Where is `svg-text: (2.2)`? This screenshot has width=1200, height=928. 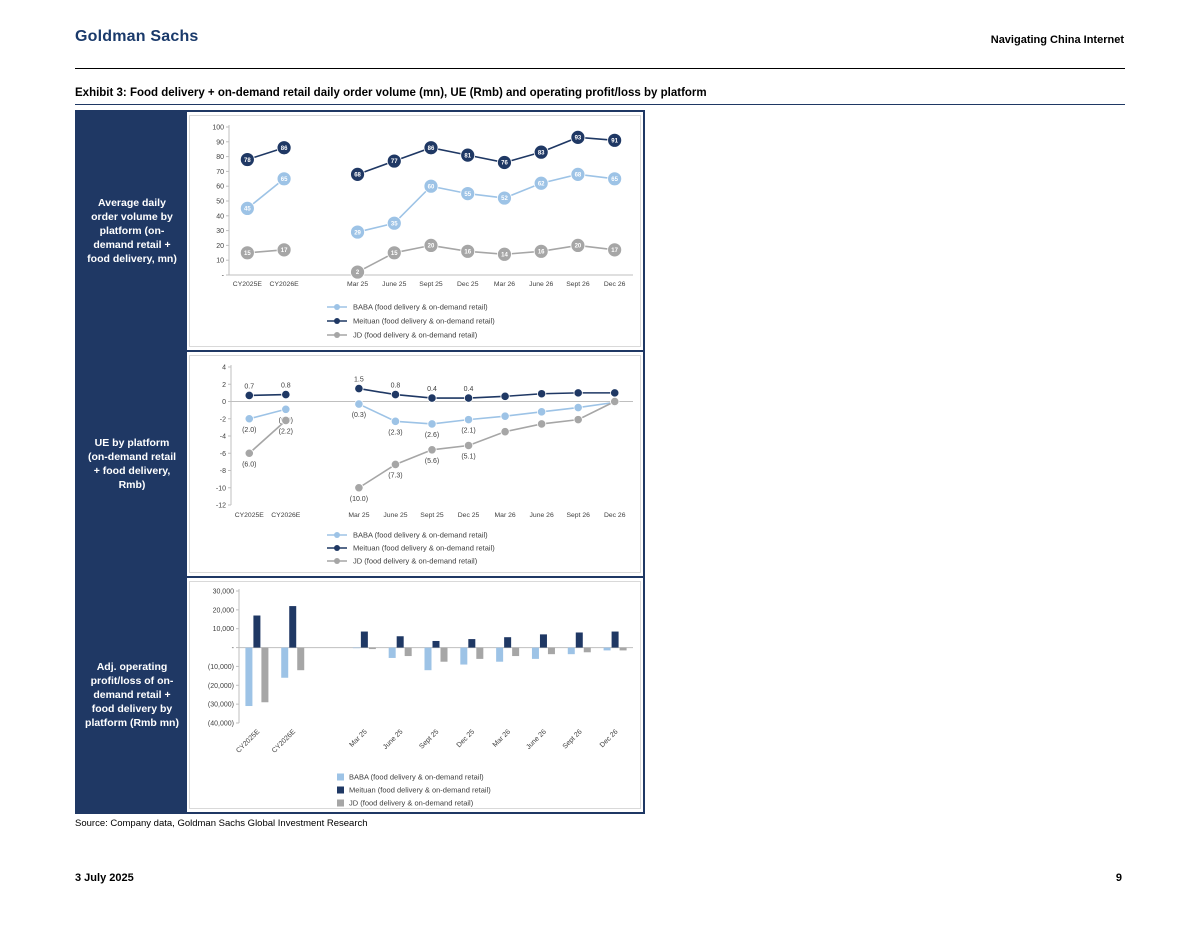 svg-text: (2.2) is located at coordinates (286, 431).